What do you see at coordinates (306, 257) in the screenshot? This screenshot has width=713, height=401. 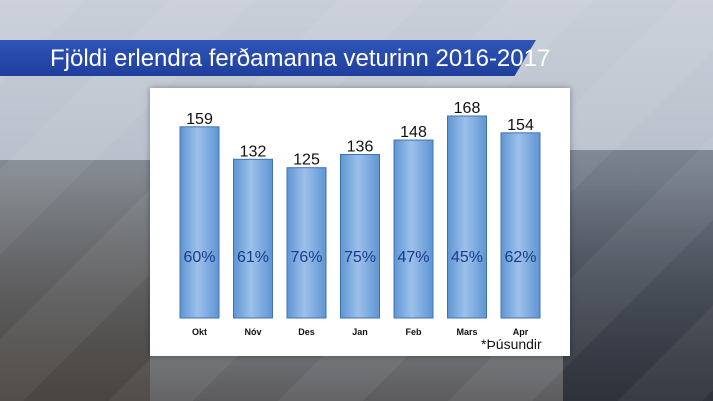 I see `percent-label: 76%` at bounding box center [306, 257].